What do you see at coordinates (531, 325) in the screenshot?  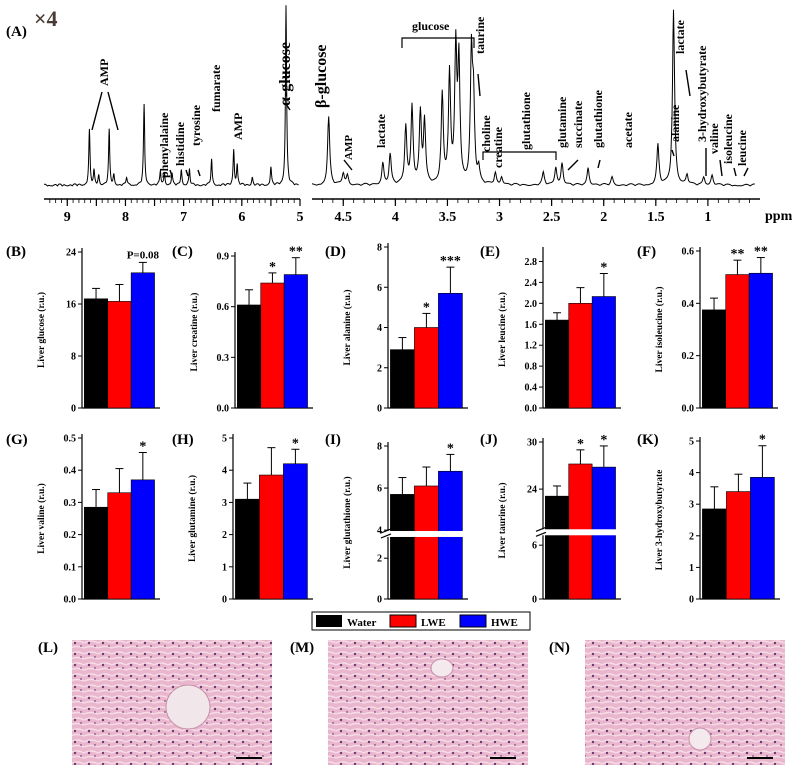 I see `y-tick-label: 1.6` at bounding box center [531, 325].